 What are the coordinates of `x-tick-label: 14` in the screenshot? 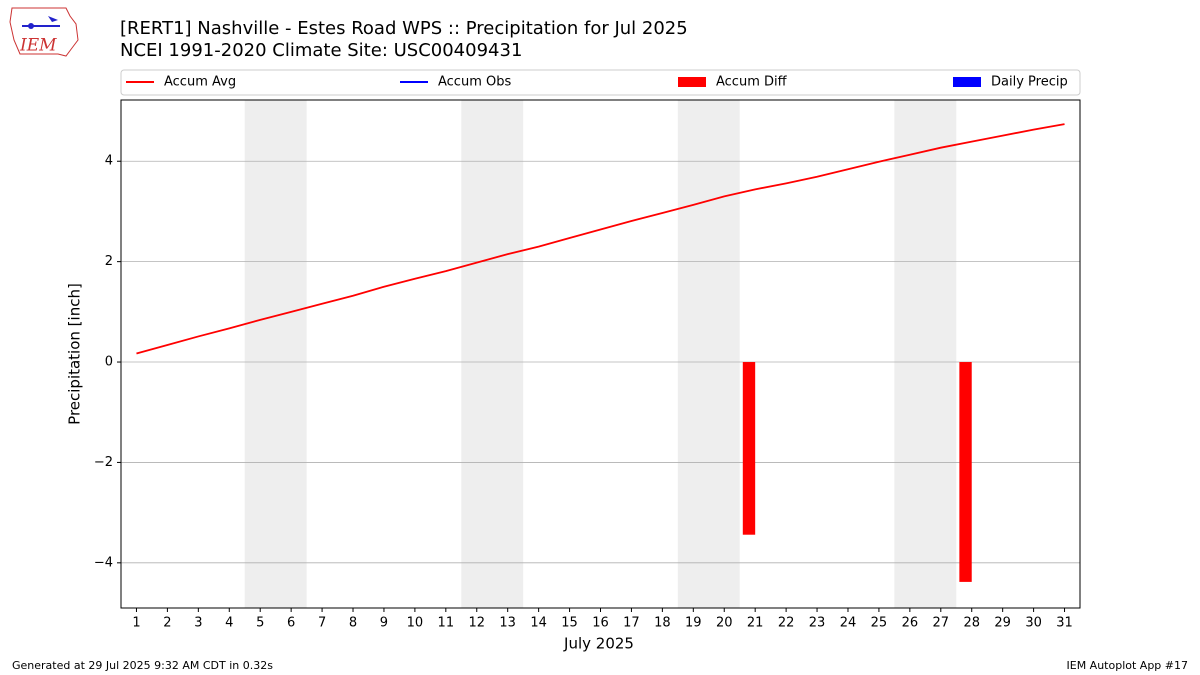 It's located at (538, 623).